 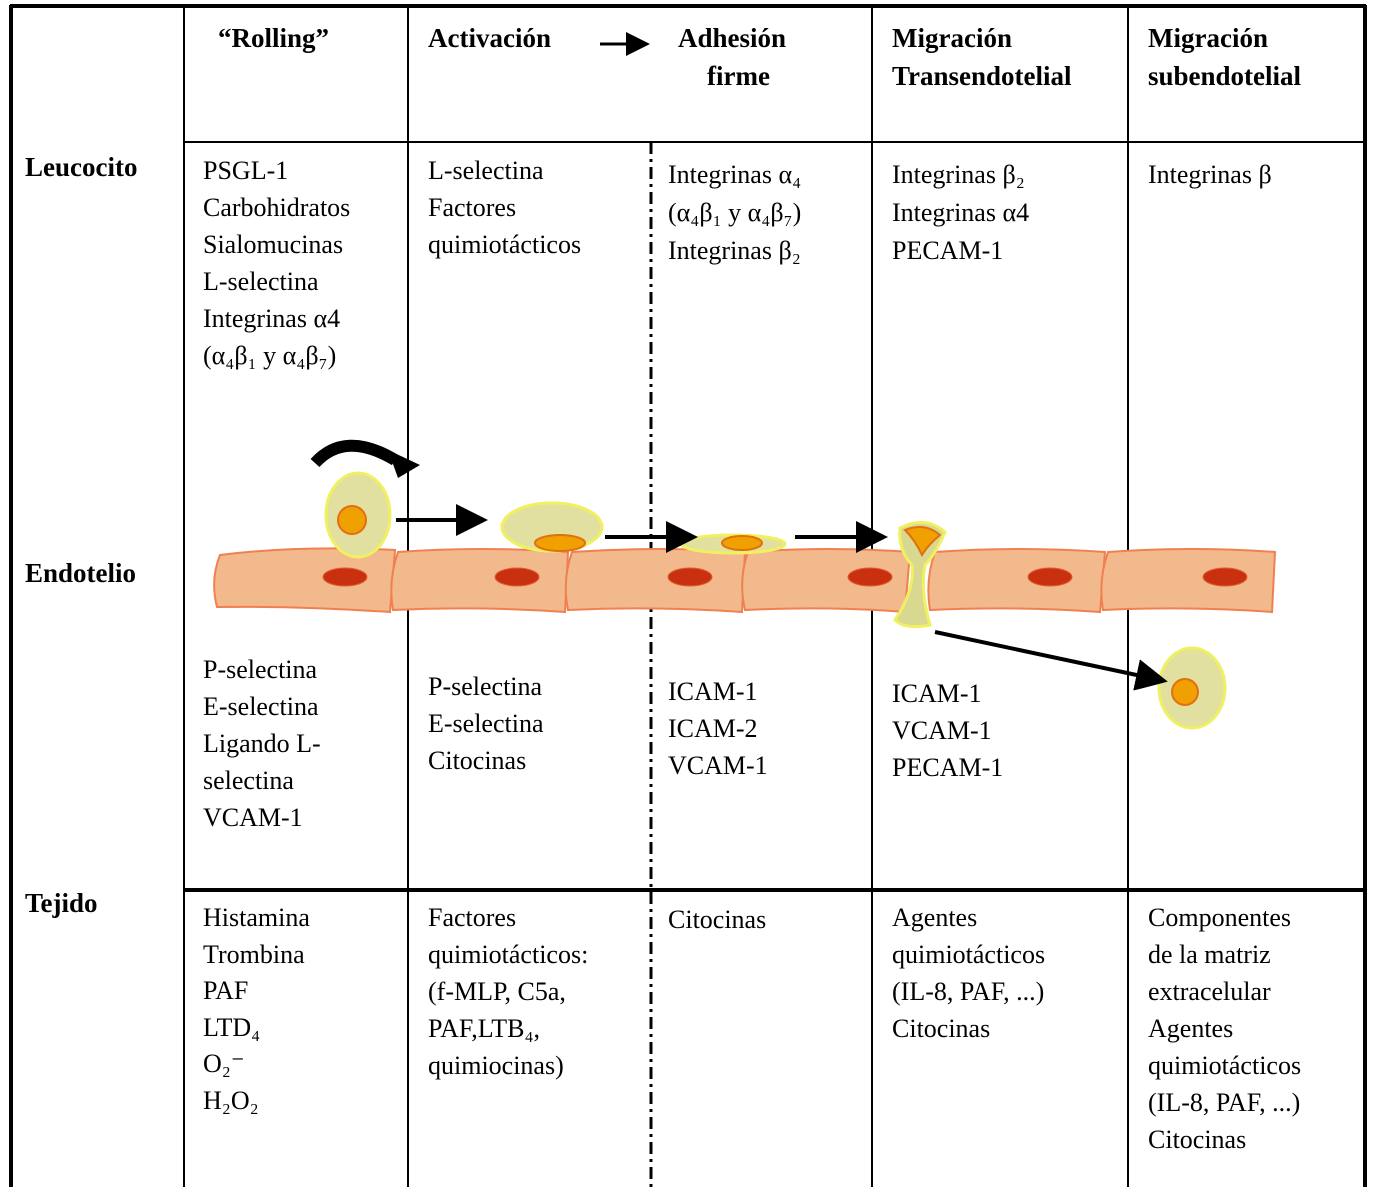 I want to click on cell-text: Integrinas α₄, so click(x=735, y=174).